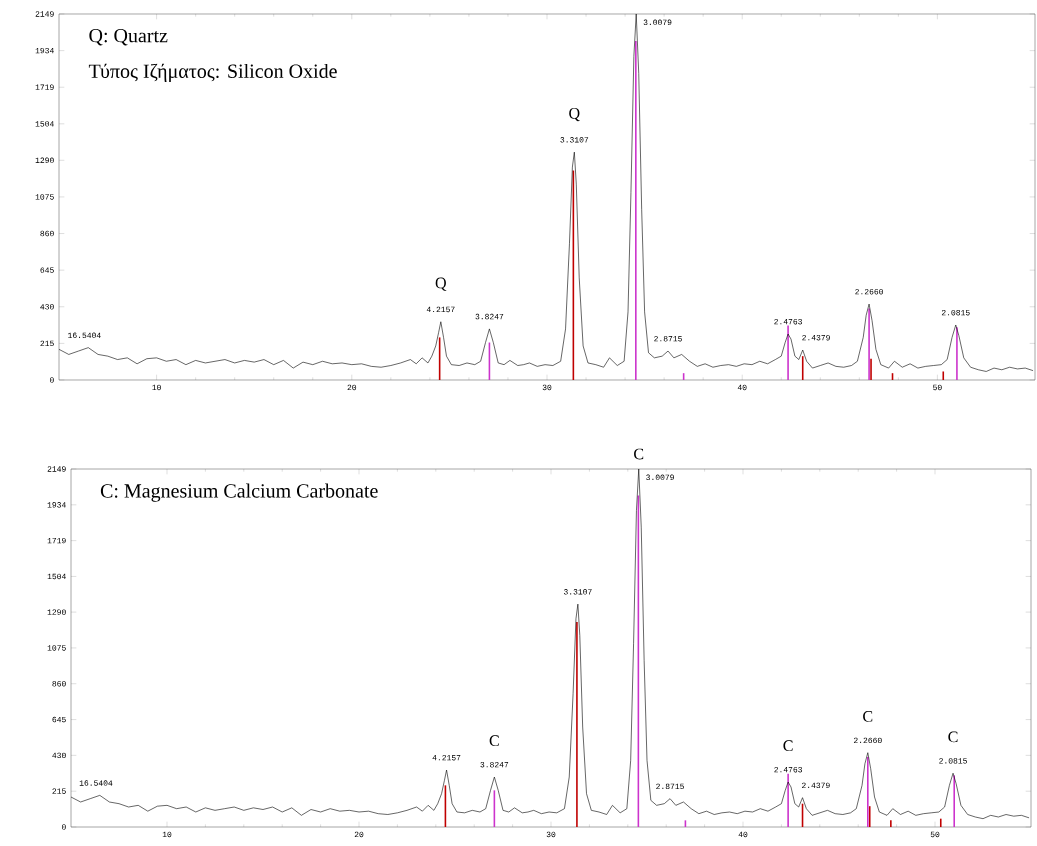  Describe the element at coordinates (212, 73) in the screenshot. I see `annotation: Τύπος Ιζήματος: Silicon Oxide` at that location.